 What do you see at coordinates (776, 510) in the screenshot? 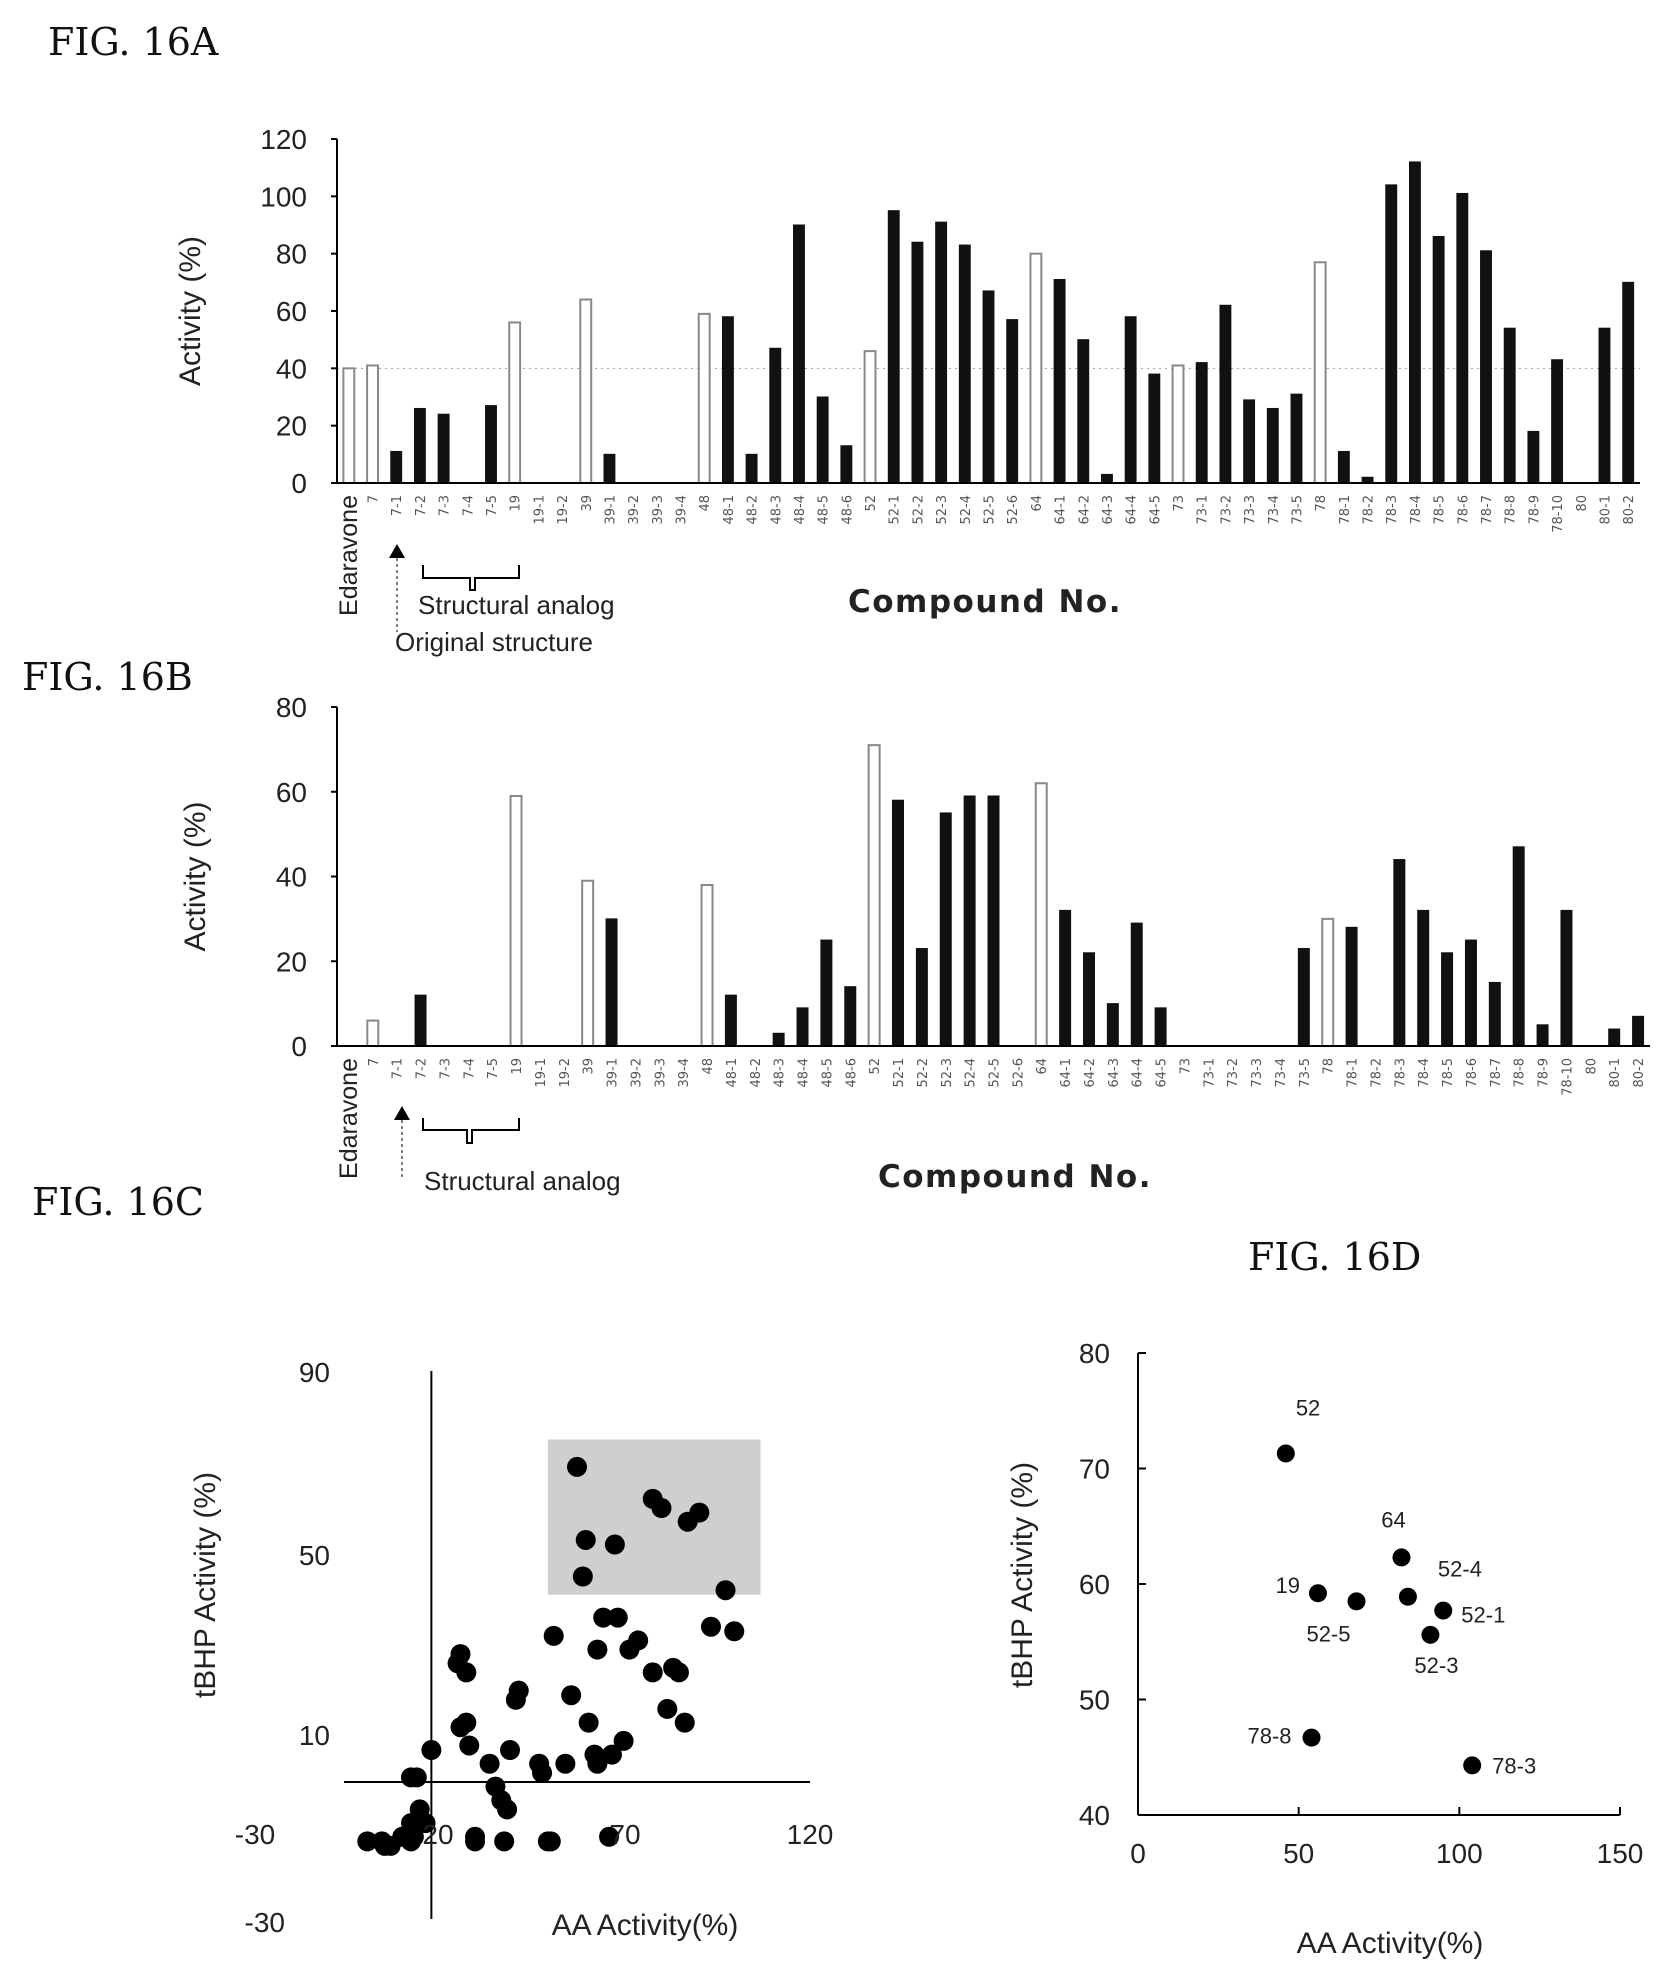
I see `category-label: 48-3` at bounding box center [776, 510].